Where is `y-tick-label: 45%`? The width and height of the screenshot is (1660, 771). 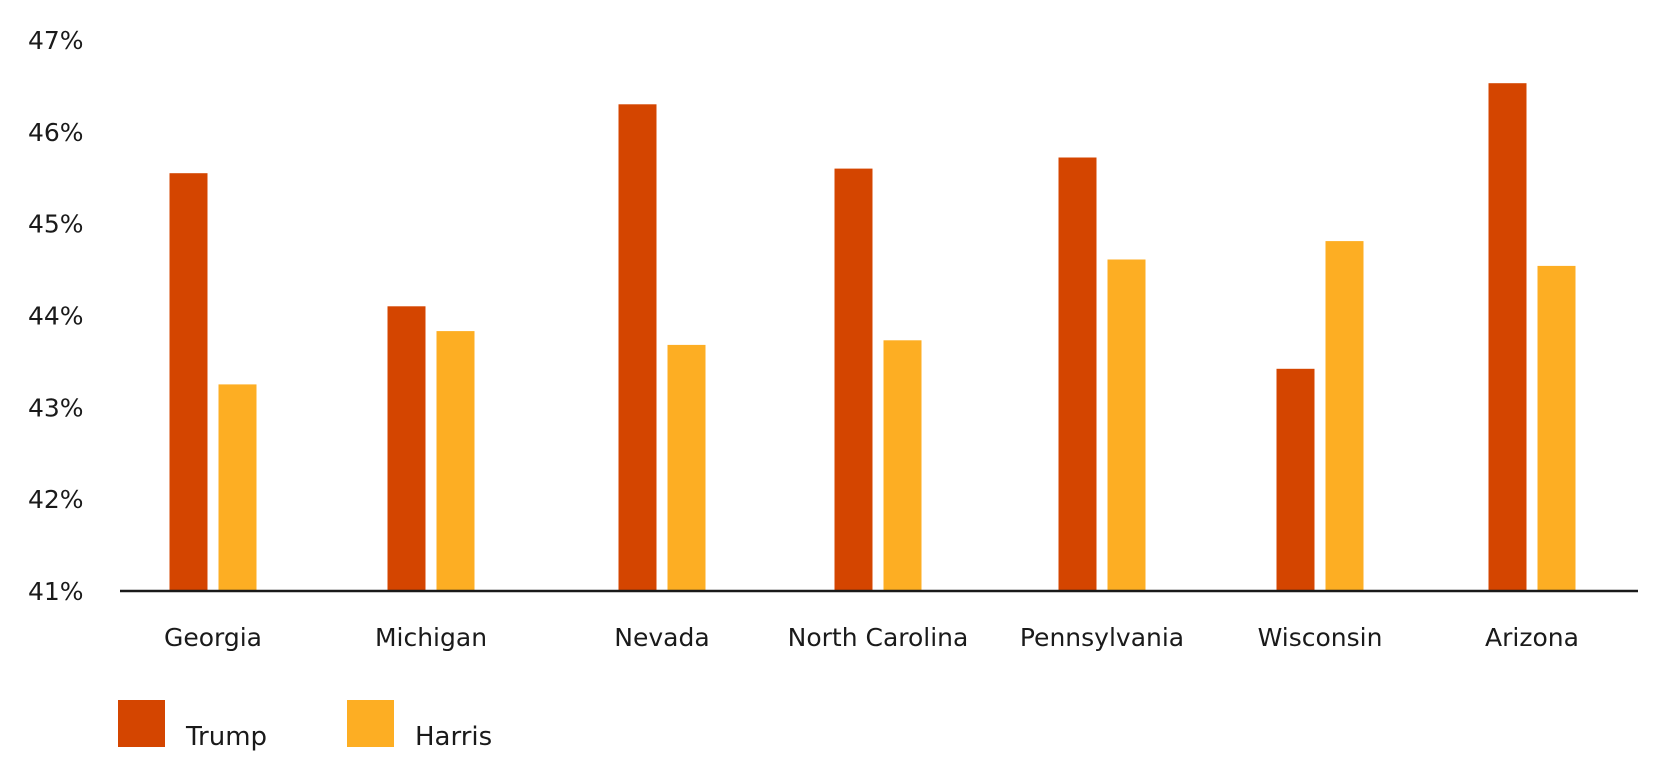
y-tick-label: 45% is located at coordinates (56, 224).